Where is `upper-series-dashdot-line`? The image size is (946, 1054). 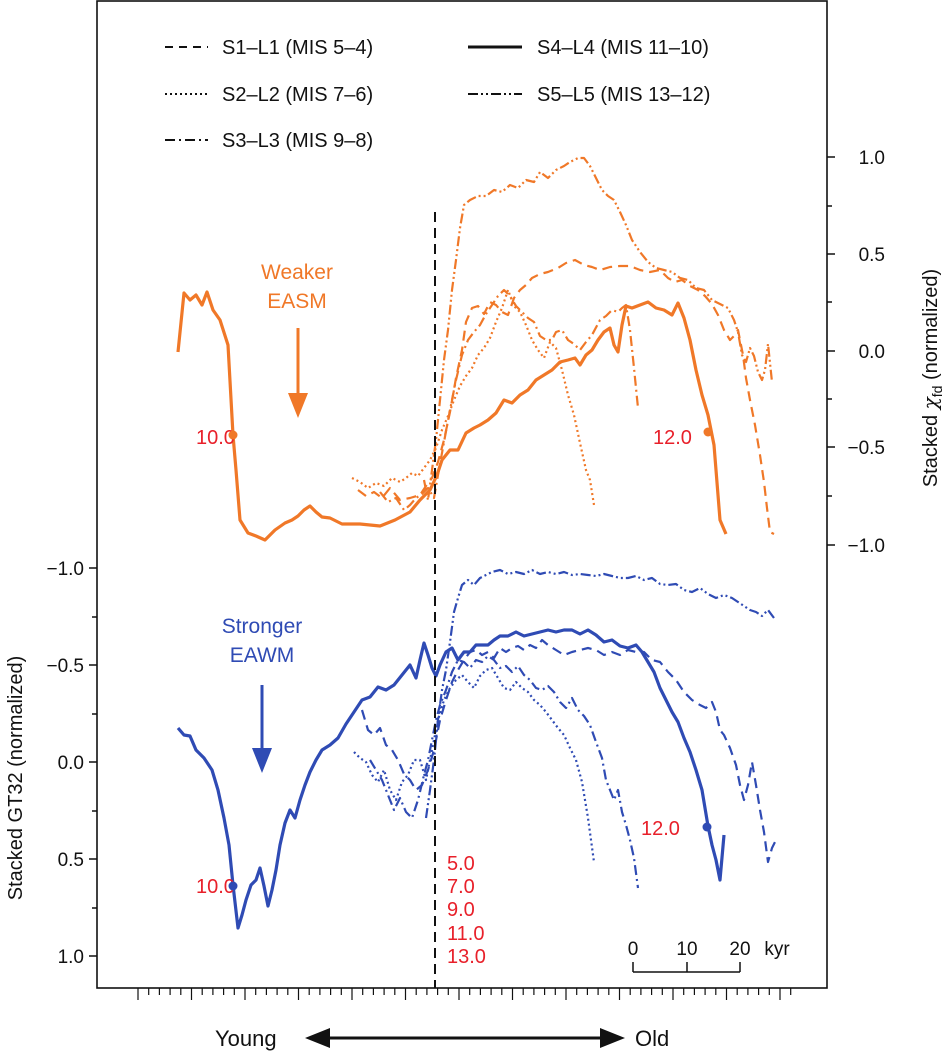
upper-series-dashdot-line is located at coordinates (509, 400).